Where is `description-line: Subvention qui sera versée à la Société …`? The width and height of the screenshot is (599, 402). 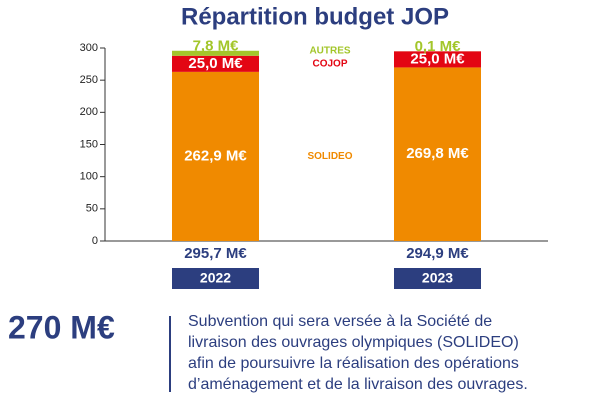
description-line: Subvention qui sera versée à la Société … is located at coordinates (340, 321).